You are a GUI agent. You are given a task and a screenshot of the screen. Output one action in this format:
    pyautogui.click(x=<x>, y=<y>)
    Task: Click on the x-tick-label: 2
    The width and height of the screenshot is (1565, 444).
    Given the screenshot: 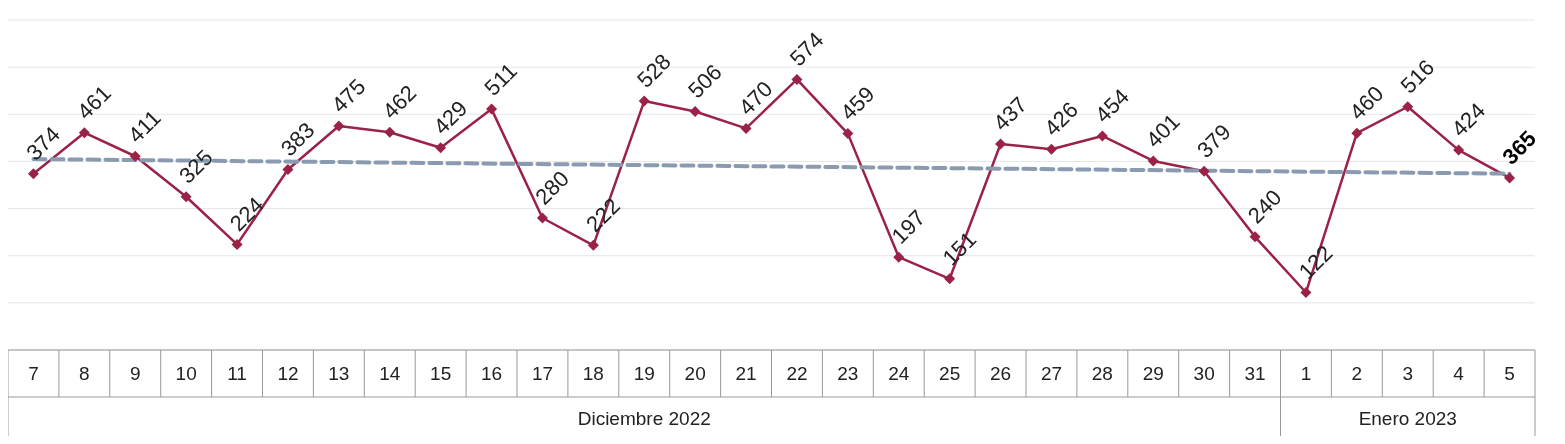 What is the action you would take?
    pyautogui.click(x=1357, y=373)
    